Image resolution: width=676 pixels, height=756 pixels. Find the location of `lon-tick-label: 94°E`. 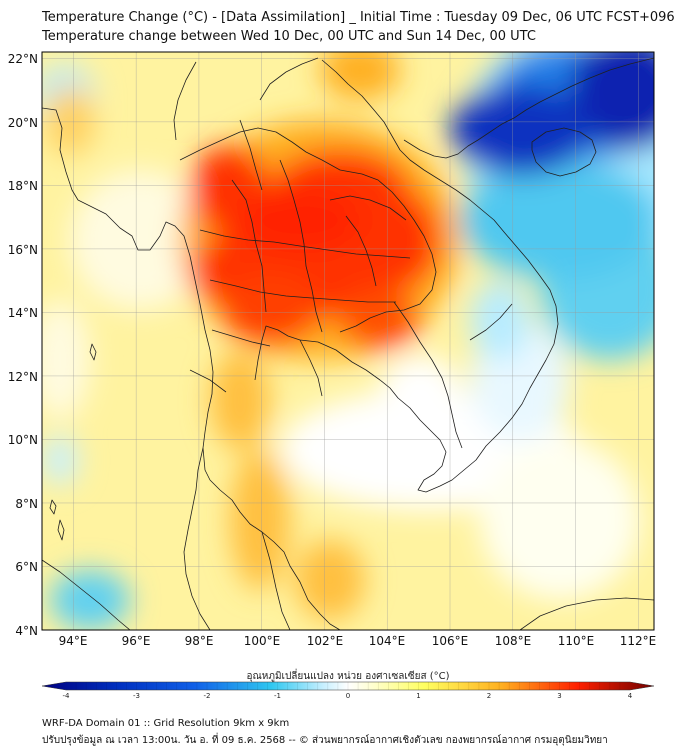

lon-tick-label: 94°E is located at coordinates (73, 641).